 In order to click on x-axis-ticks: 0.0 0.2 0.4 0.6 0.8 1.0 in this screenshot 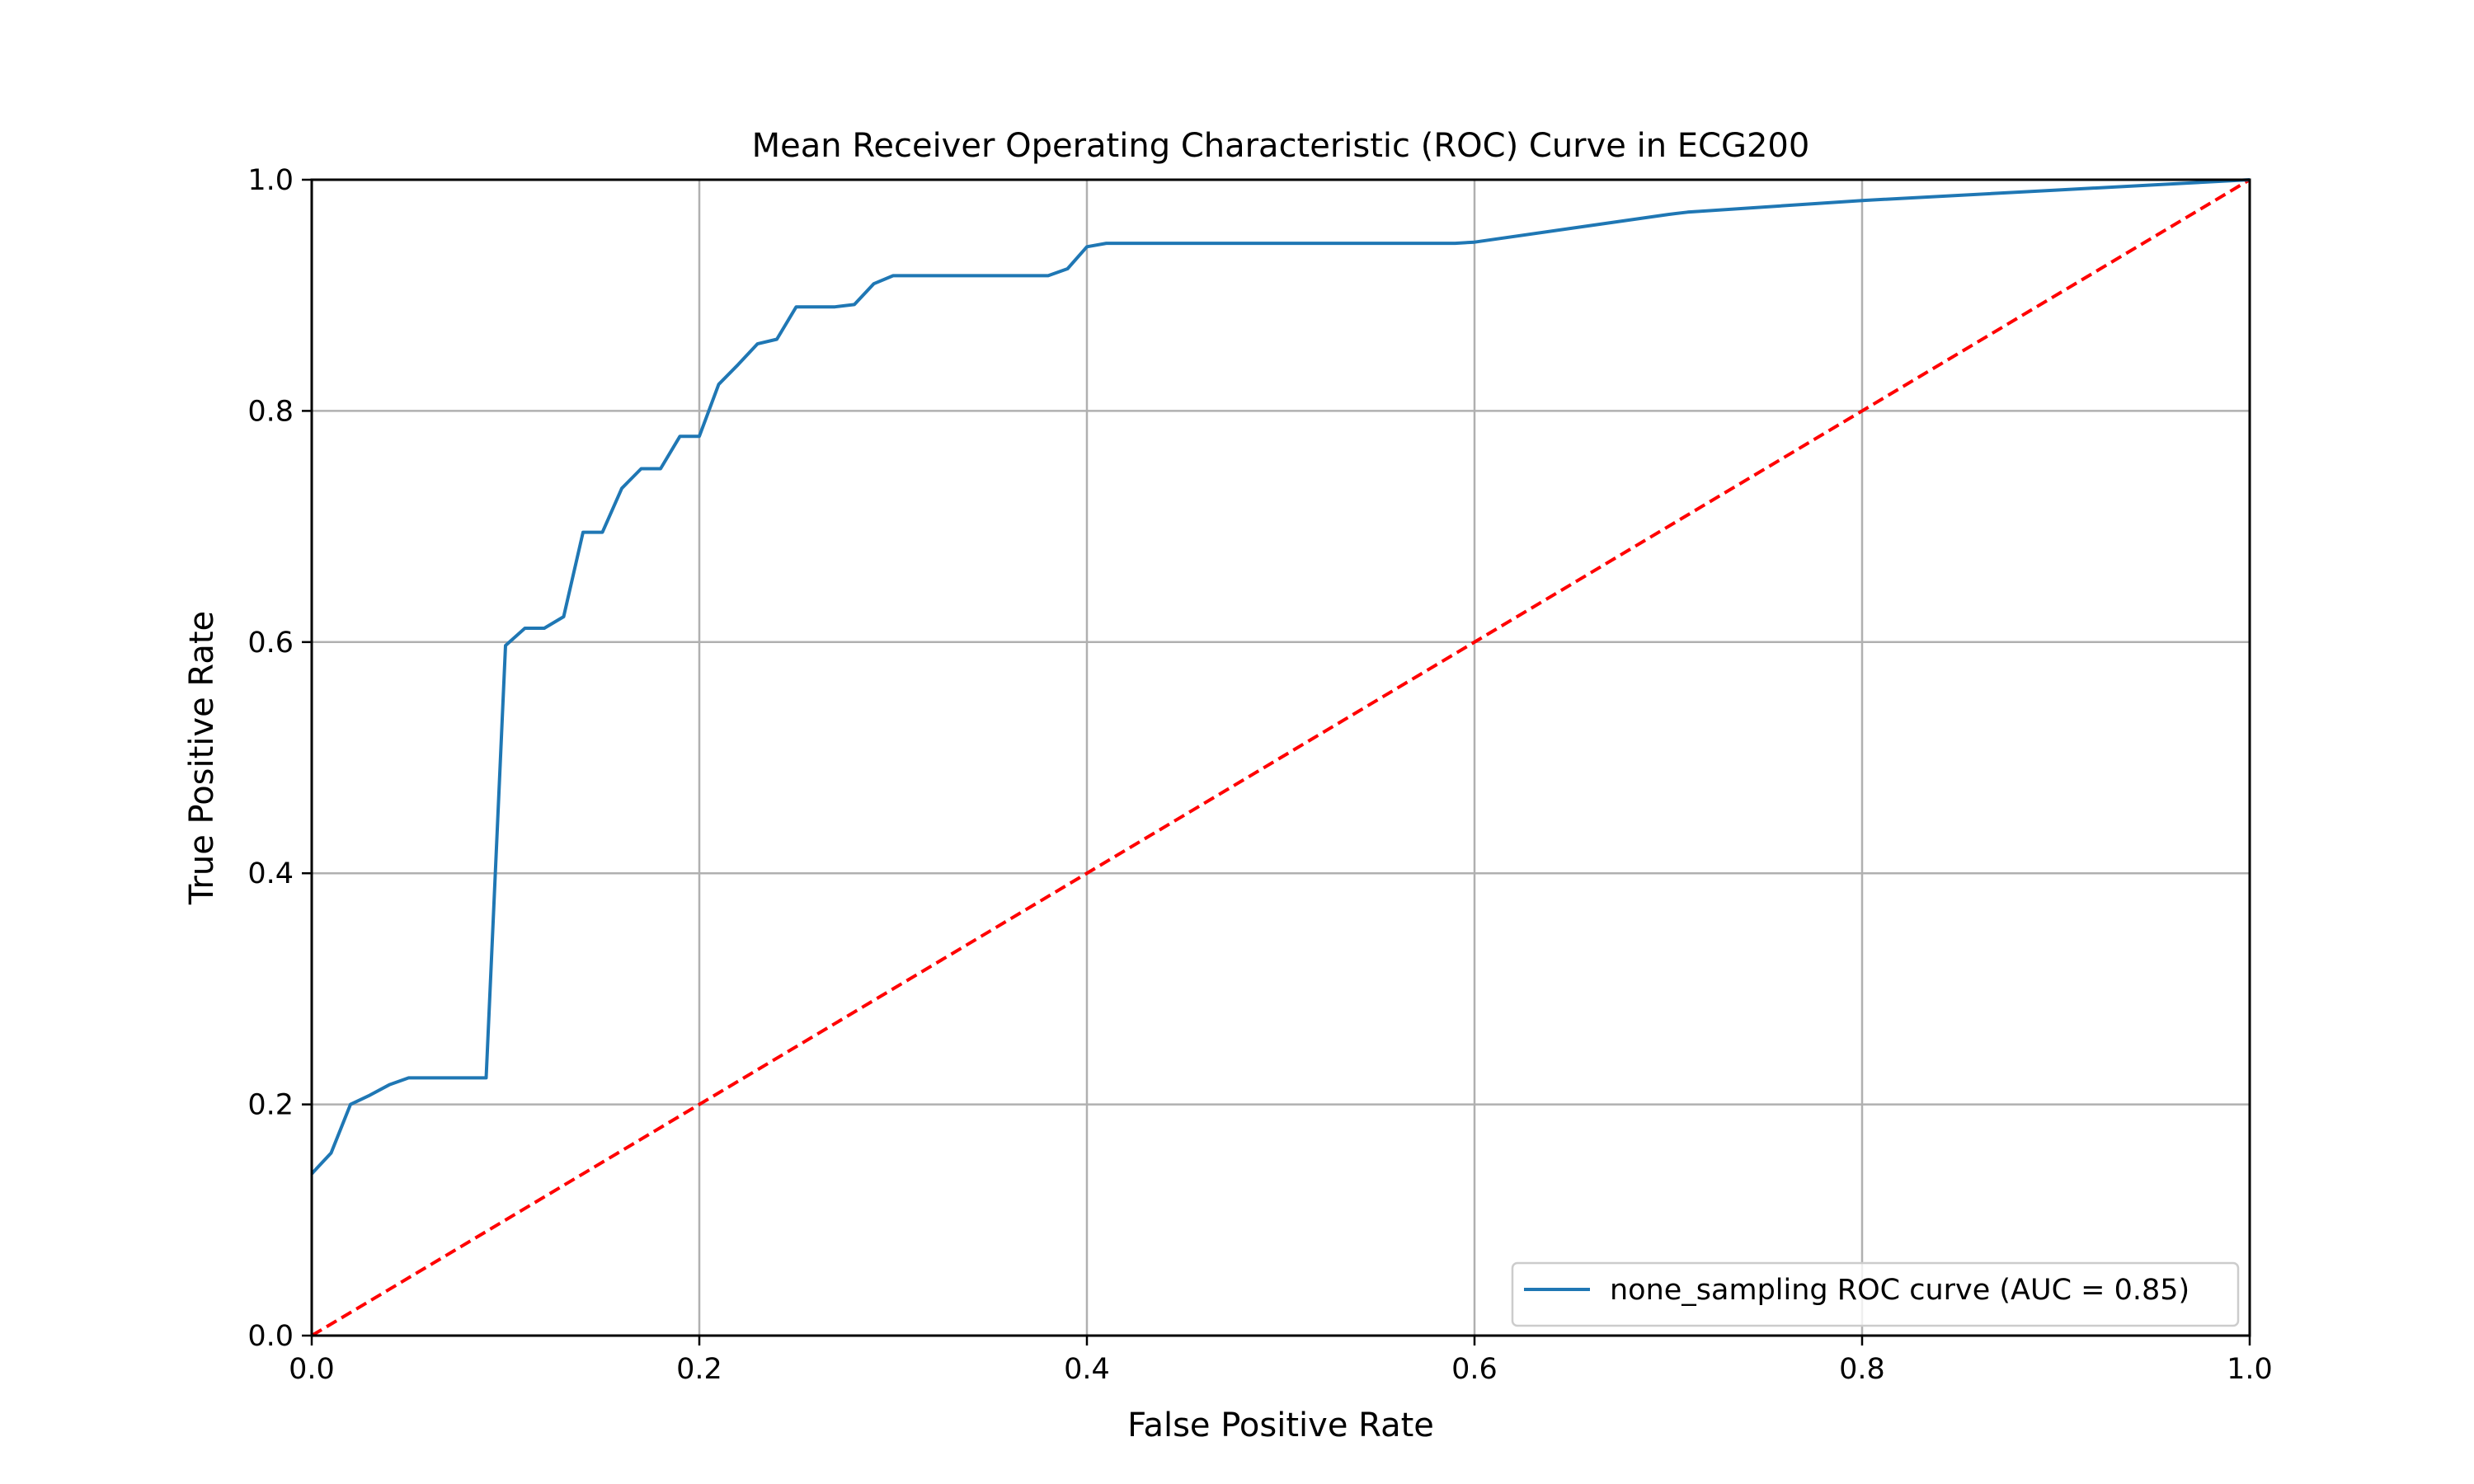, I will do `click(1281, 1361)`.